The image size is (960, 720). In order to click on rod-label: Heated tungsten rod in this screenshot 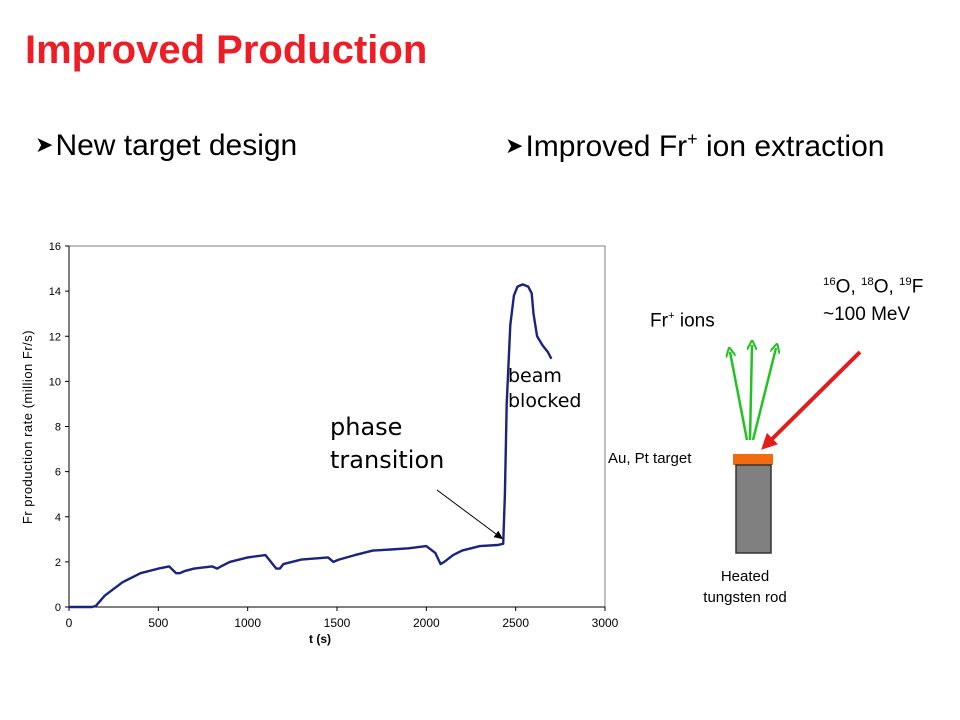, I will do `click(745, 587)`.